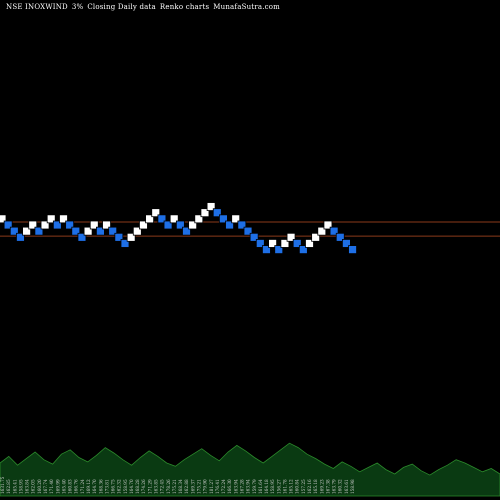  What do you see at coordinates (291, 486) in the screenshot?
I see `volume-label: 165.12` at bounding box center [291, 486].